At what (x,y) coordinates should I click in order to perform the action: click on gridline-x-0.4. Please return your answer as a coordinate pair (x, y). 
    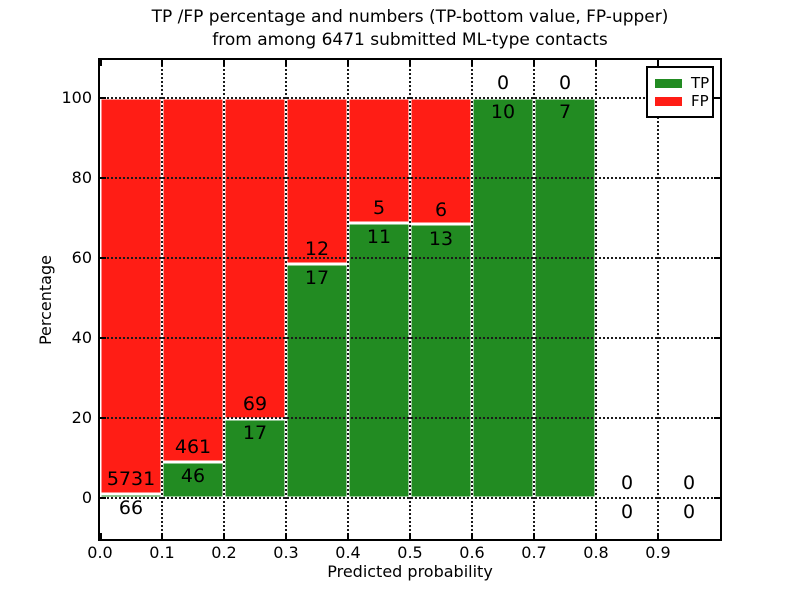
    Looking at the image, I should click on (348, 299).